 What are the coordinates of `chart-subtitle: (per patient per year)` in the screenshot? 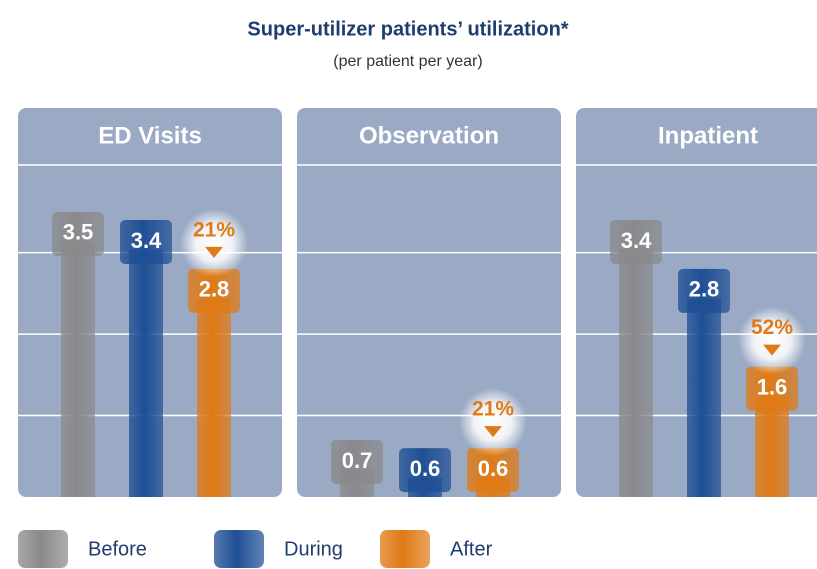 It's located at (407, 61).